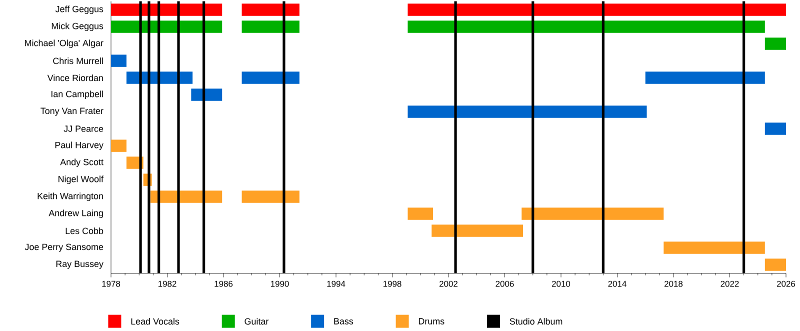 This screenshot has height=331, width=800. Describe the element at coordinates (64, 248) in the screenshot. I see `y-tick-label: Joe Perry Sansome` at that location.